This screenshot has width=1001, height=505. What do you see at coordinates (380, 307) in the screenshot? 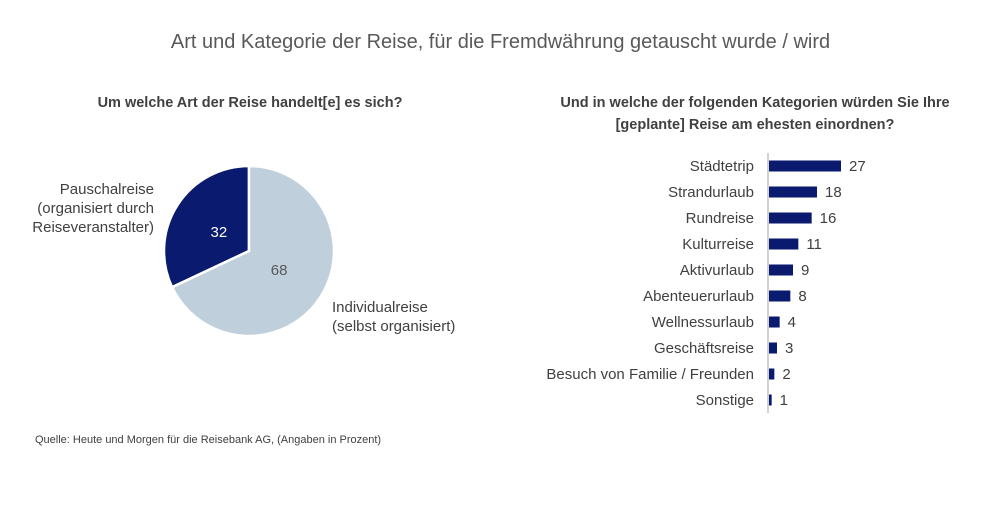
I see `pie-category-label-2-line-1: Individualreise` at bounding box center [380, 307].